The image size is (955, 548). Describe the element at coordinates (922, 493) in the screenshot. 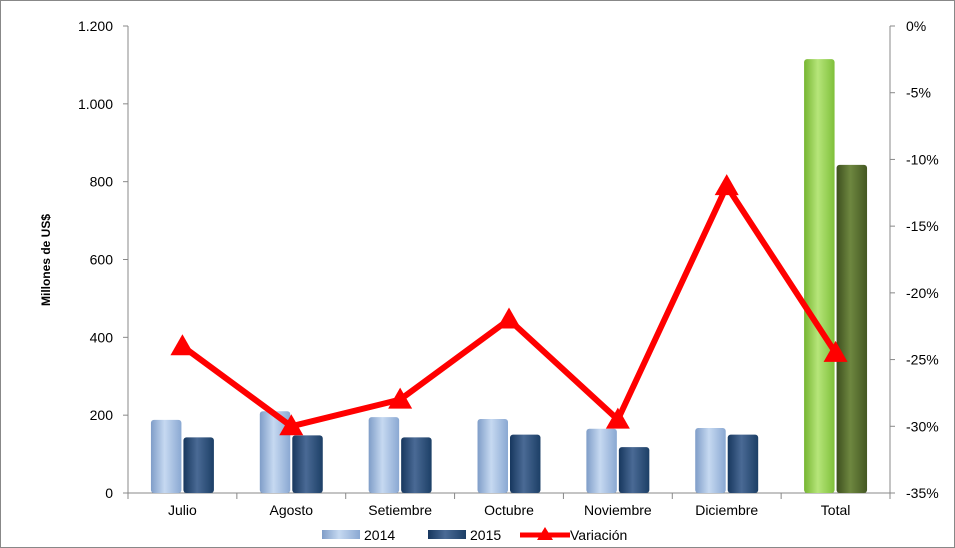

I see `y2-tick-label: -35%` at that location.